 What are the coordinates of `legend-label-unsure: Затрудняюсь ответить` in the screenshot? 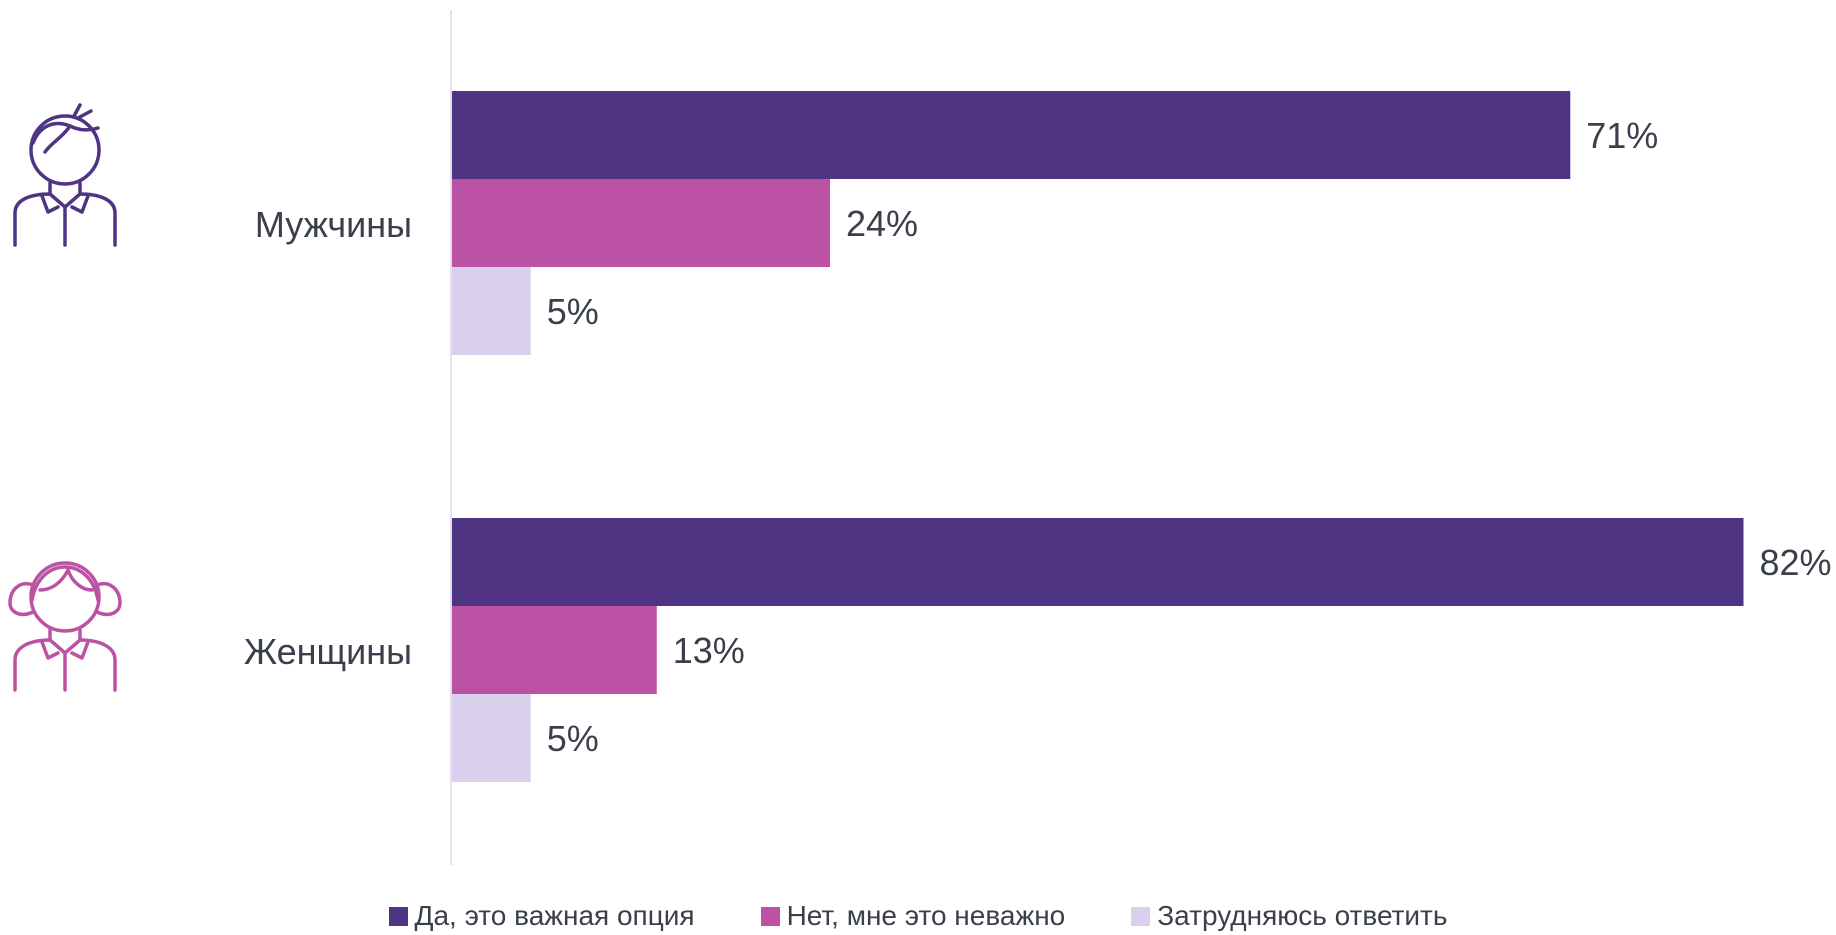 It's located at (1302, 915).